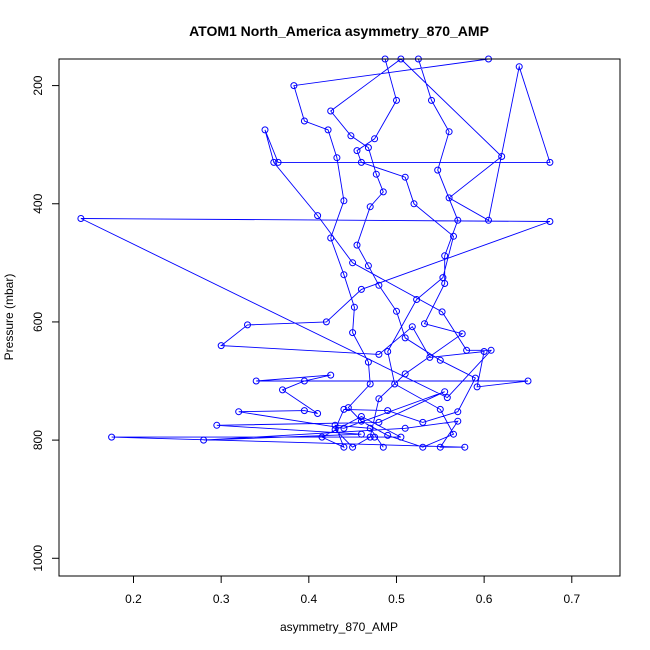 This screenshot has height=650, width=650. Describe the element at coordinates (38, 203) in the screenshot. I see `y-tick-label: 400` at that location.